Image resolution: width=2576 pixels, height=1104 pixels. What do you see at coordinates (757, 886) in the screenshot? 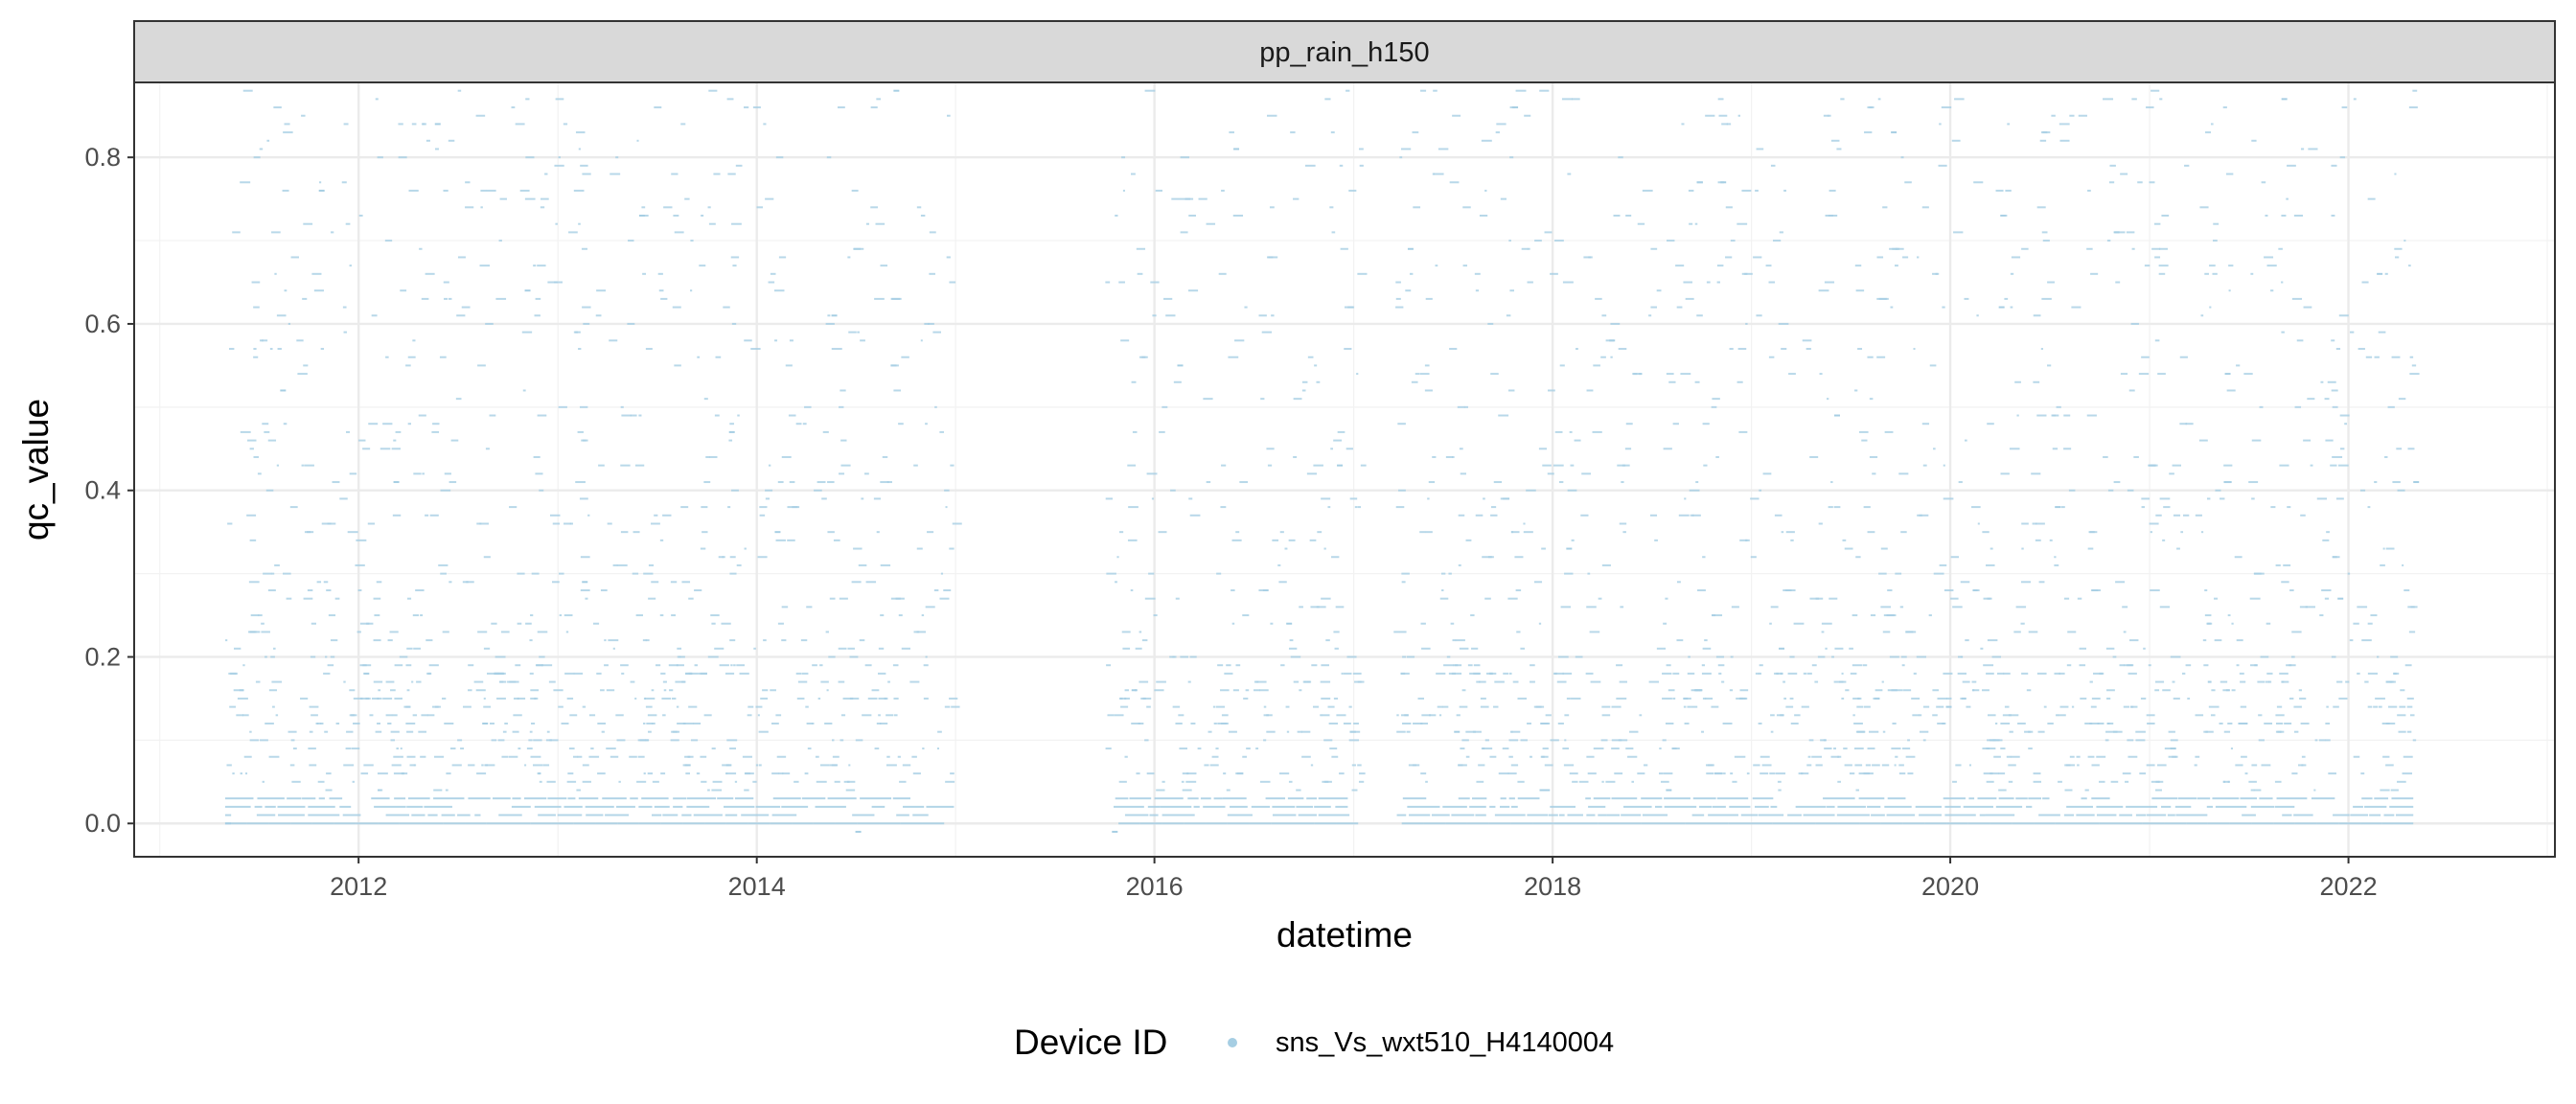
I see `x-tick-label: 2014` at bounding box center [757, 886].